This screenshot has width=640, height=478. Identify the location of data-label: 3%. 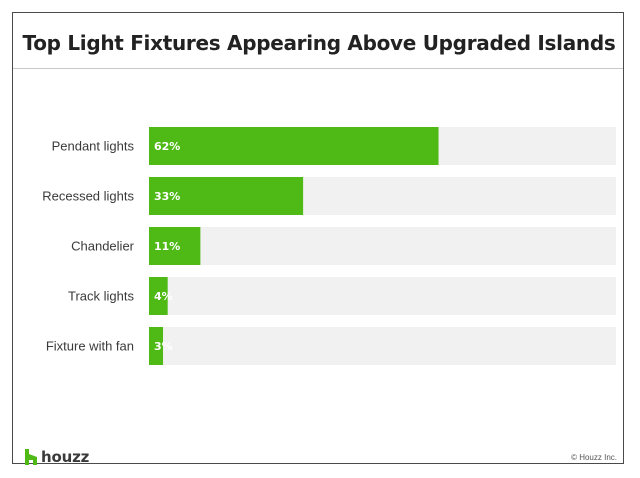
(163, 346).